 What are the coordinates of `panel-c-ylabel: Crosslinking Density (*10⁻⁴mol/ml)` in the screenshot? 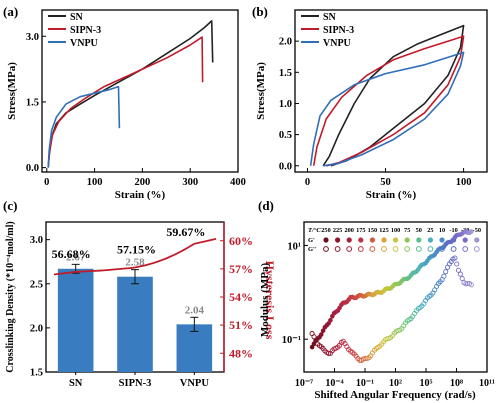 It's located at (10, 296).